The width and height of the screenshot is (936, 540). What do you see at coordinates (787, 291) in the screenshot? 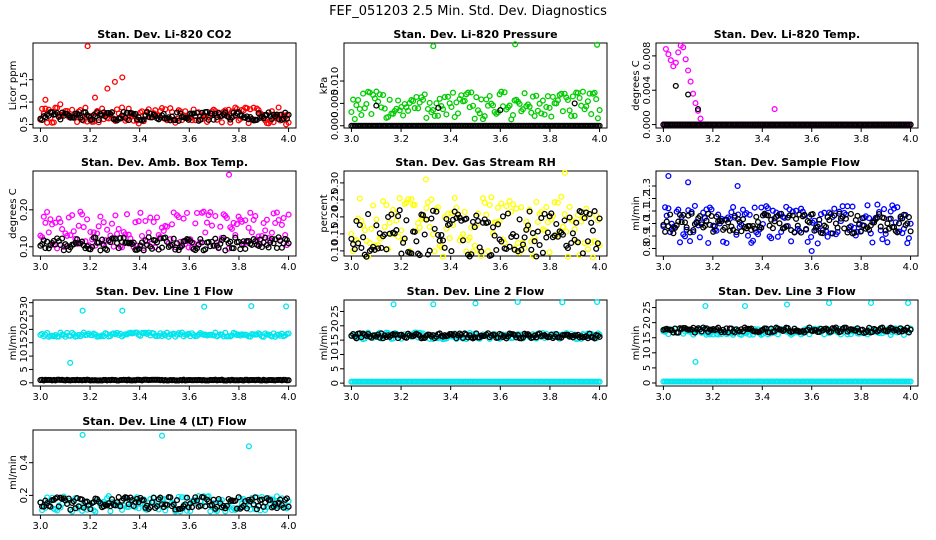
I see `panel-title: Stan. Dev. Line 3 Flow` at bounding box center [787, 291].